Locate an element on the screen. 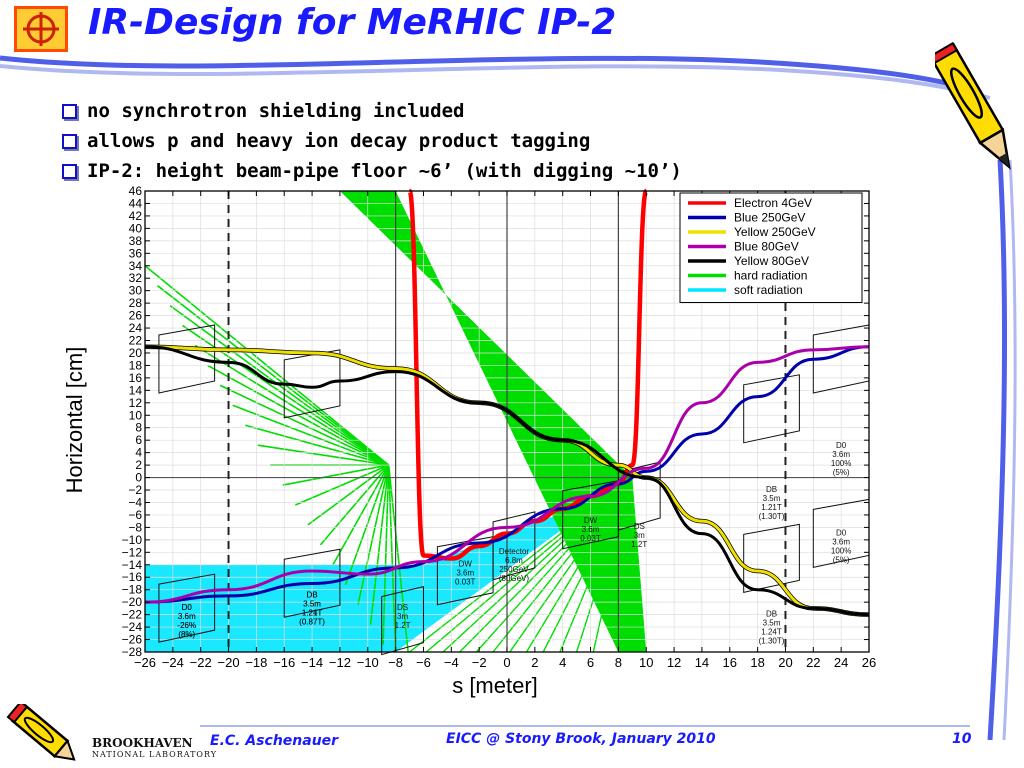  x-tick-label: 2 is located at coordinates (534, 662).